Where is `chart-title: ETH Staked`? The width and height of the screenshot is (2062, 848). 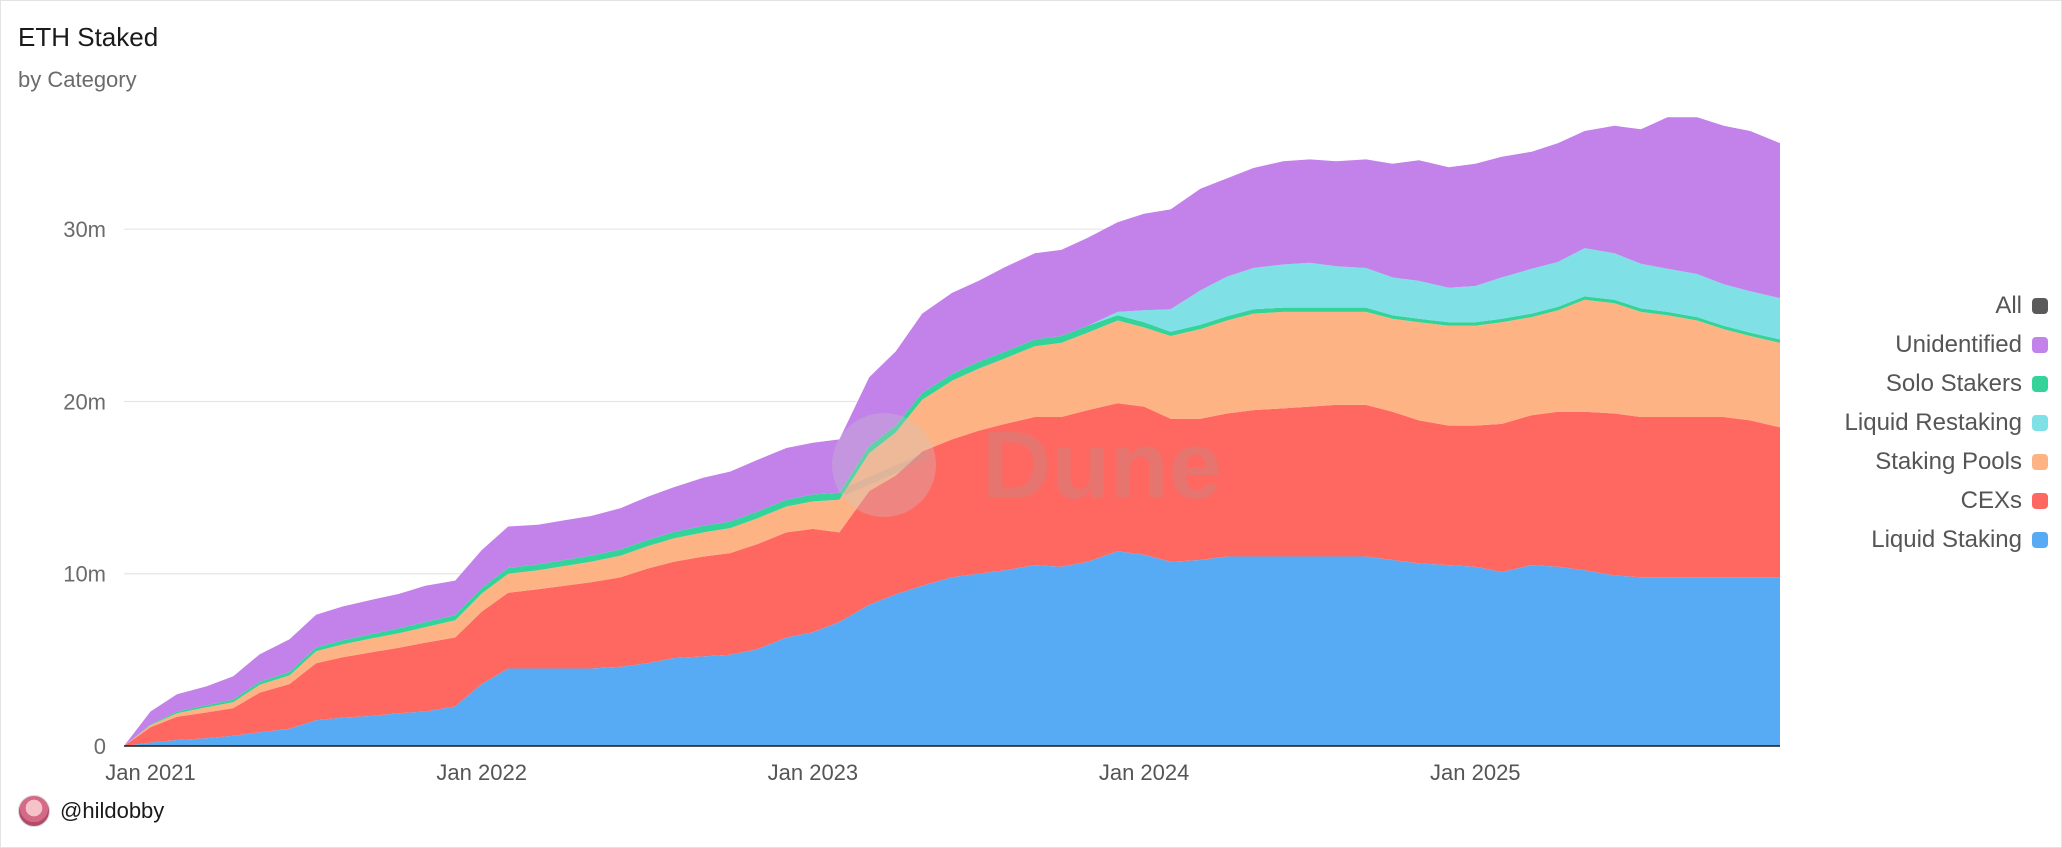
chart-title: ETH Staked is located at coordinates (88, 37).